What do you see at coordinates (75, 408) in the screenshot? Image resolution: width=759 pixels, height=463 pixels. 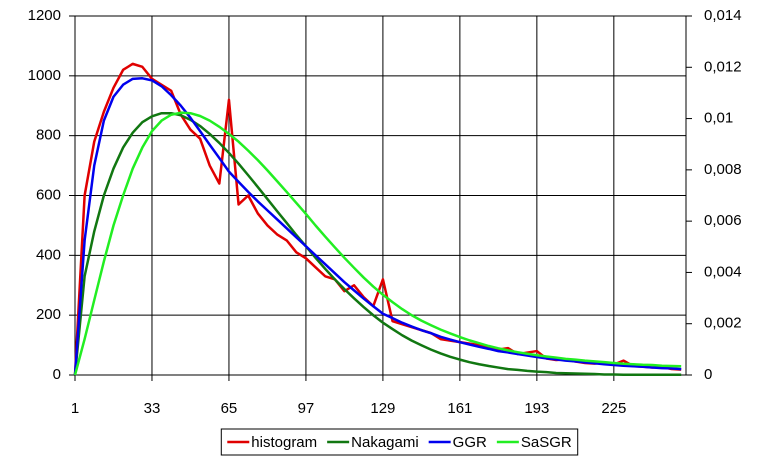 I see `x-tick-label: 1` at bounding box center [75, 408].